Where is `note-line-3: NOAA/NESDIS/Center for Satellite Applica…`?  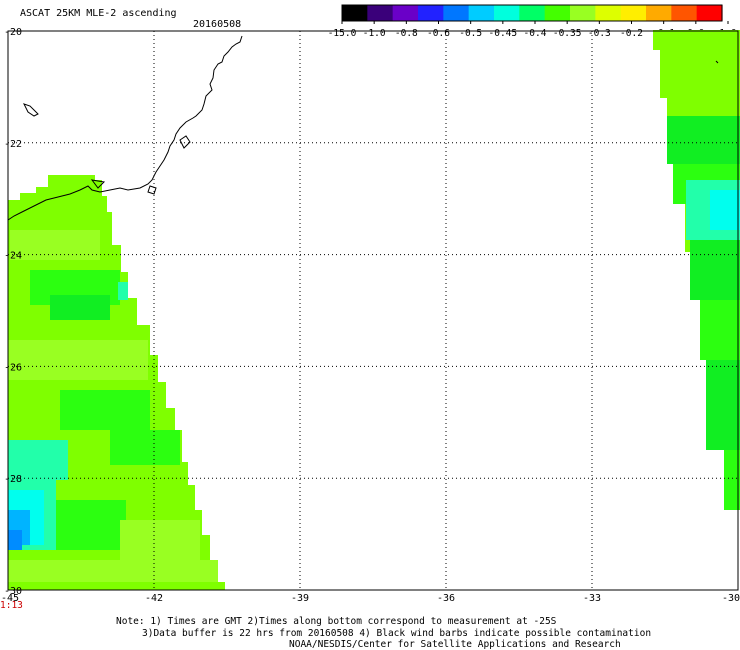 note-line-3: NOAA/NESDIS/Center for Satellite Applica… is located at coordinates (455, 644).